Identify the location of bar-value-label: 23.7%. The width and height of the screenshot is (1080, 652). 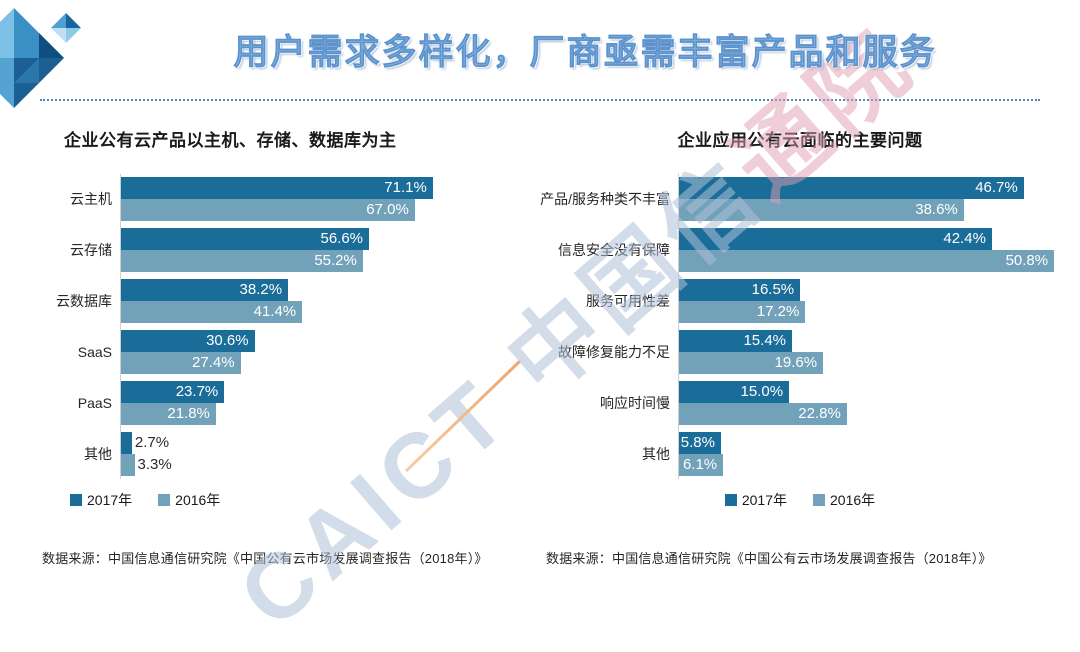
(197, 391).